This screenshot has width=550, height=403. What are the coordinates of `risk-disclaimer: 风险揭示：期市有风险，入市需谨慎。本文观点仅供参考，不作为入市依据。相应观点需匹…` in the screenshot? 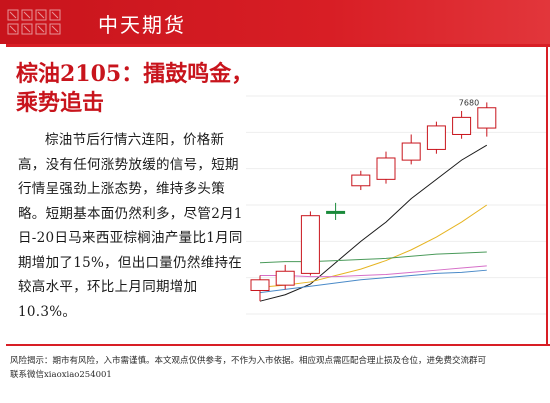 It's located at (275, 368).